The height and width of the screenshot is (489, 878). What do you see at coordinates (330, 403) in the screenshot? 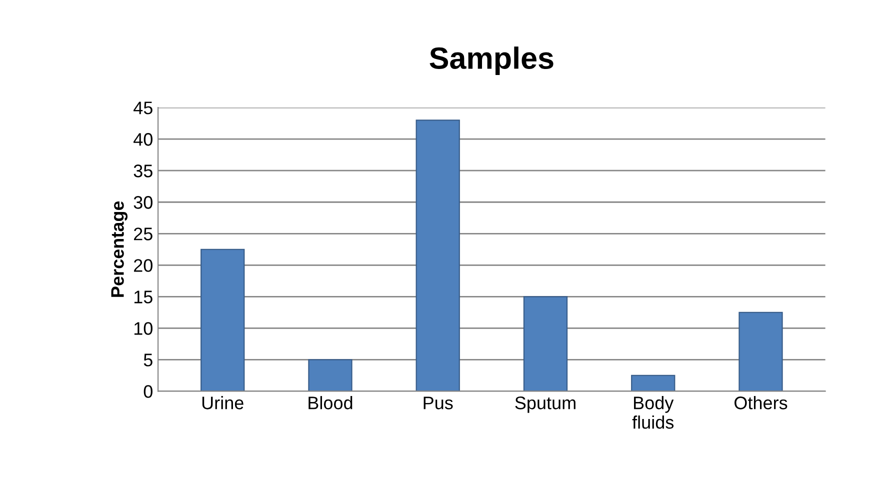
I see `x-tick-label: Blood` at bounding box center [330, 403].